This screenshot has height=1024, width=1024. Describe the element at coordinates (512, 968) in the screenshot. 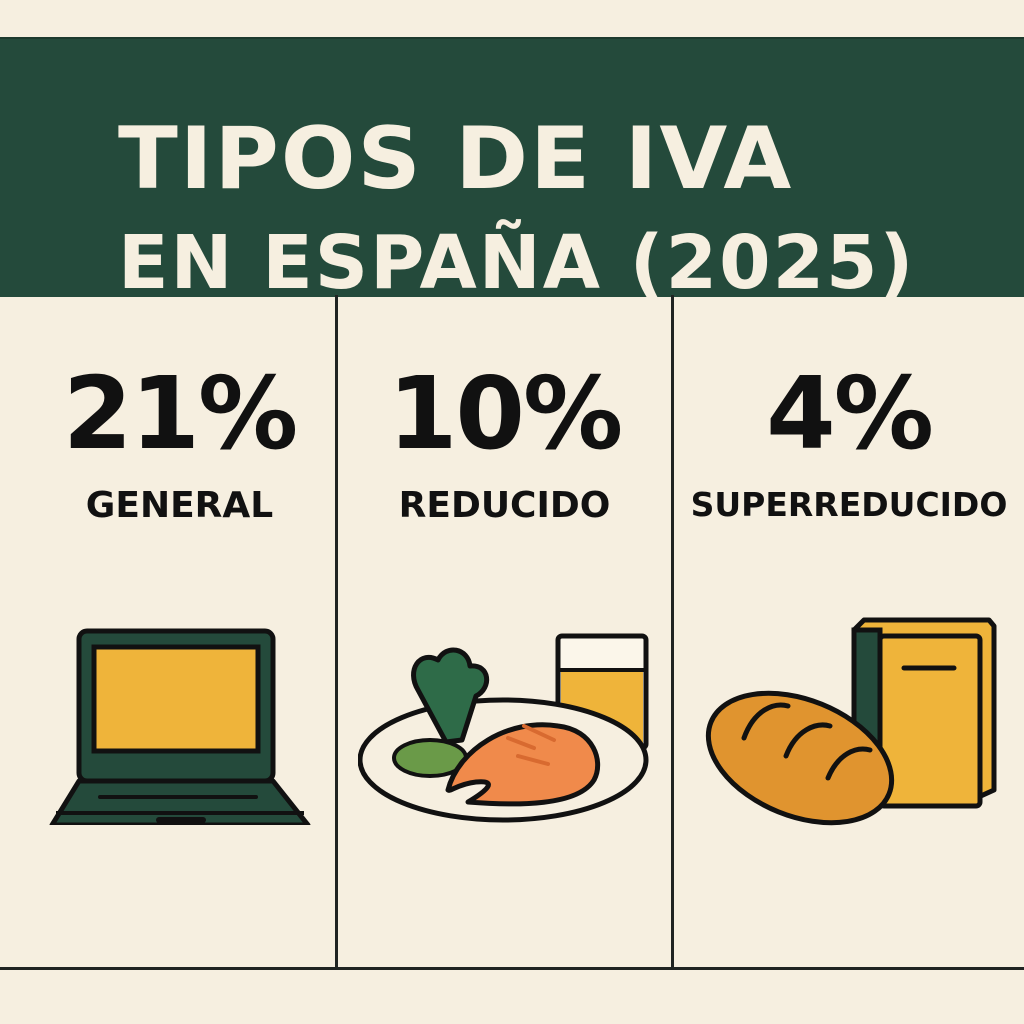

I see `bottom-rule` at that location.